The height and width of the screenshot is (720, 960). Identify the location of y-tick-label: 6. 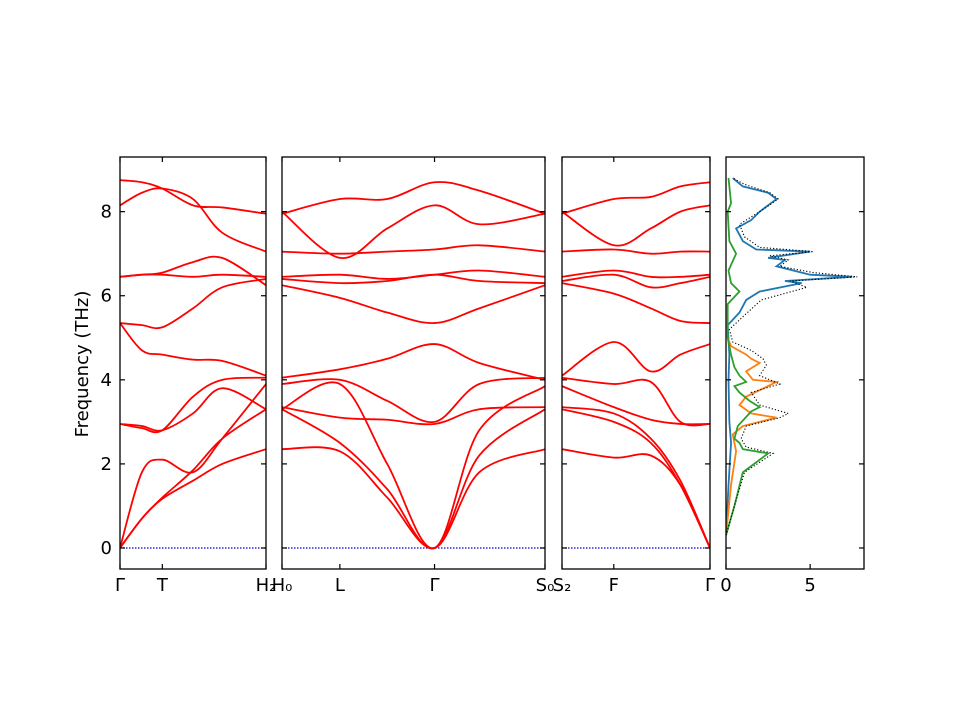
(106, 296).